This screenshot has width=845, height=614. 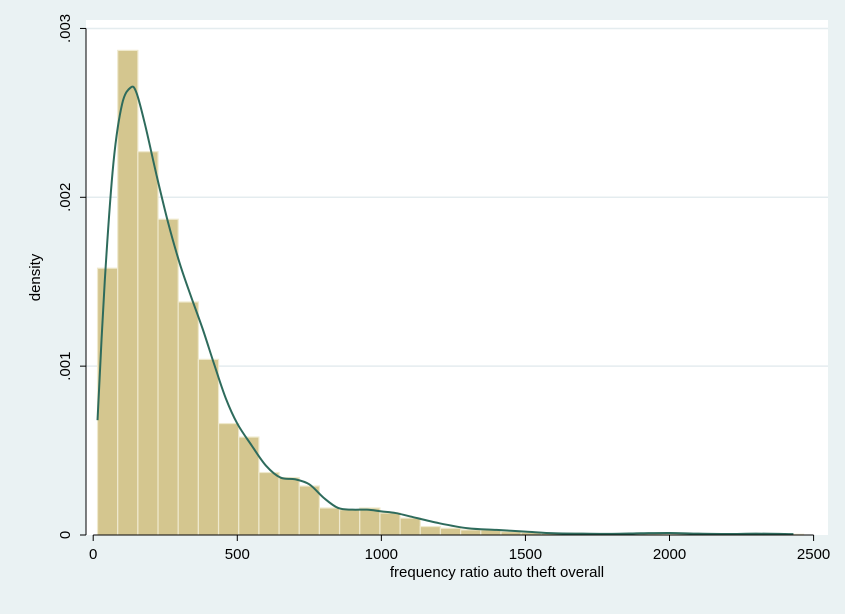 What do you see at coordinates (65, 28) in the screenshot?
I see `y-tick-label: .003` at bounding box center [65, 28].